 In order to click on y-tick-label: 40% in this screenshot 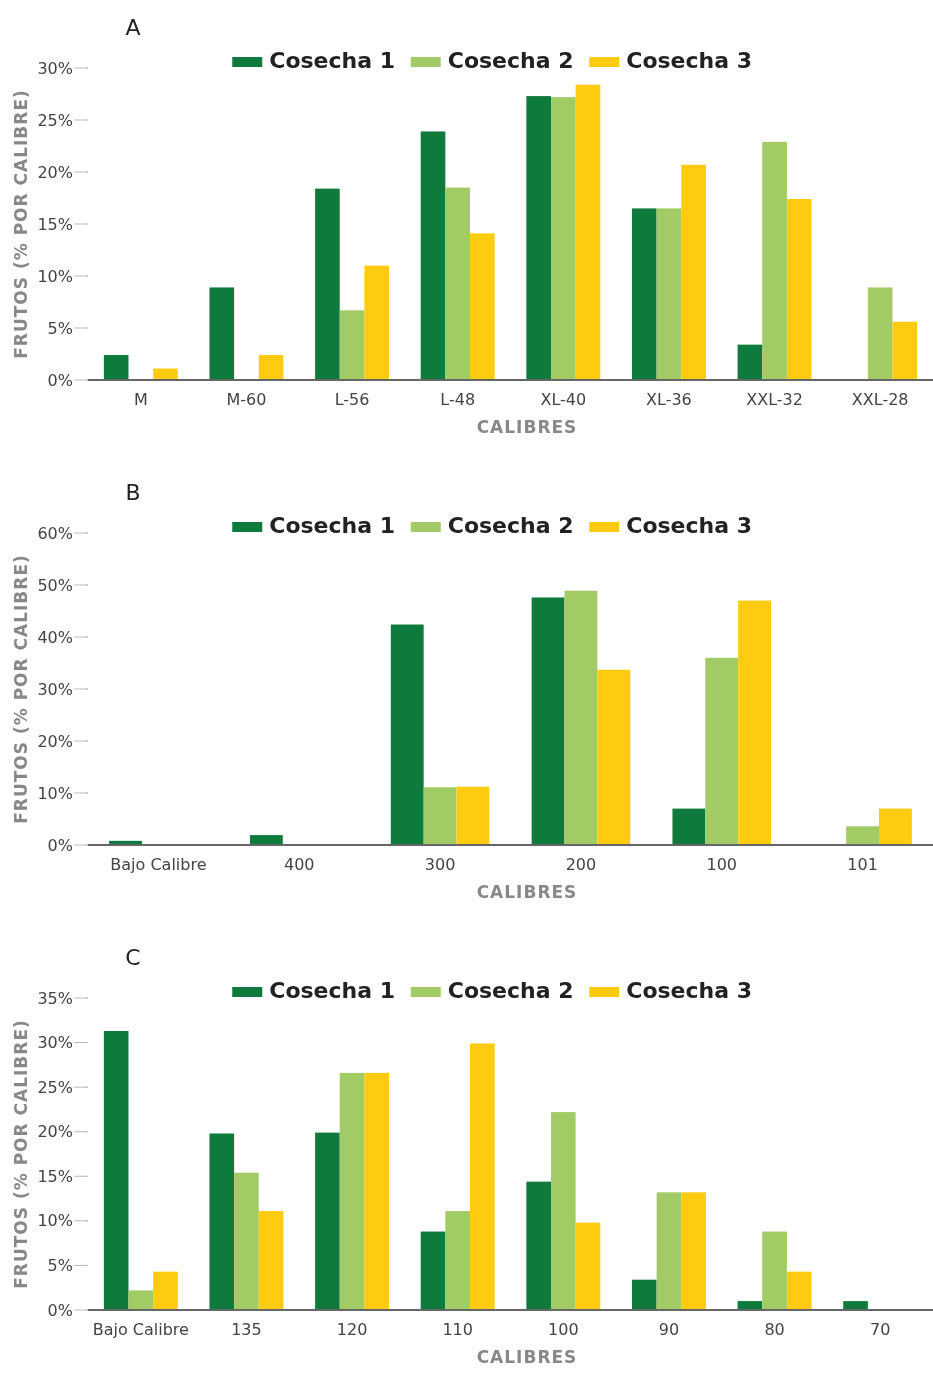, I will do `click(55, 637)`.